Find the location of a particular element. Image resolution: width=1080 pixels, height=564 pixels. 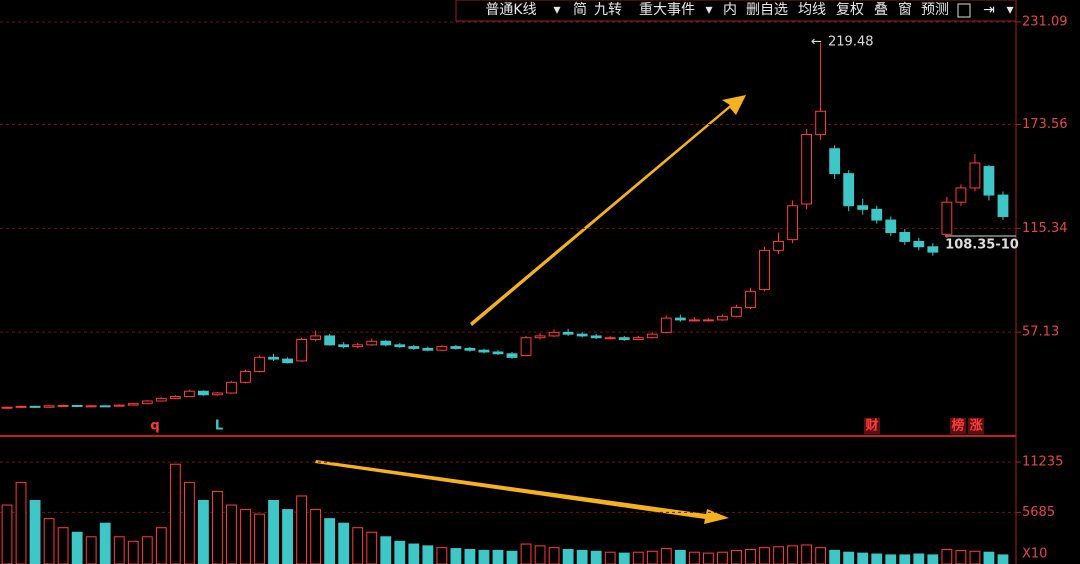

toolbar-button: 预测 is located at coordinates (935, 10).